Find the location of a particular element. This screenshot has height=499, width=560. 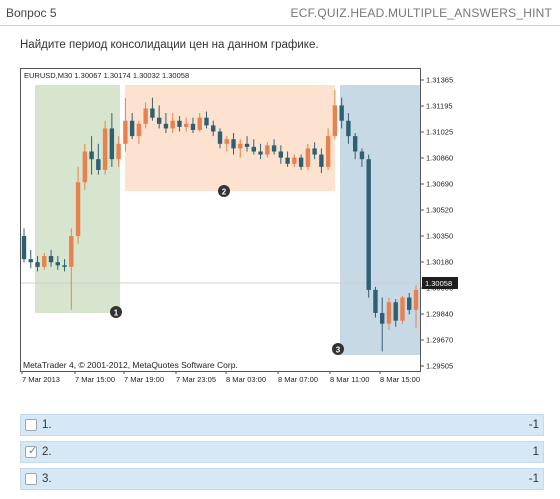

zone-3-label: 3 is located at coordinates (338, 350).